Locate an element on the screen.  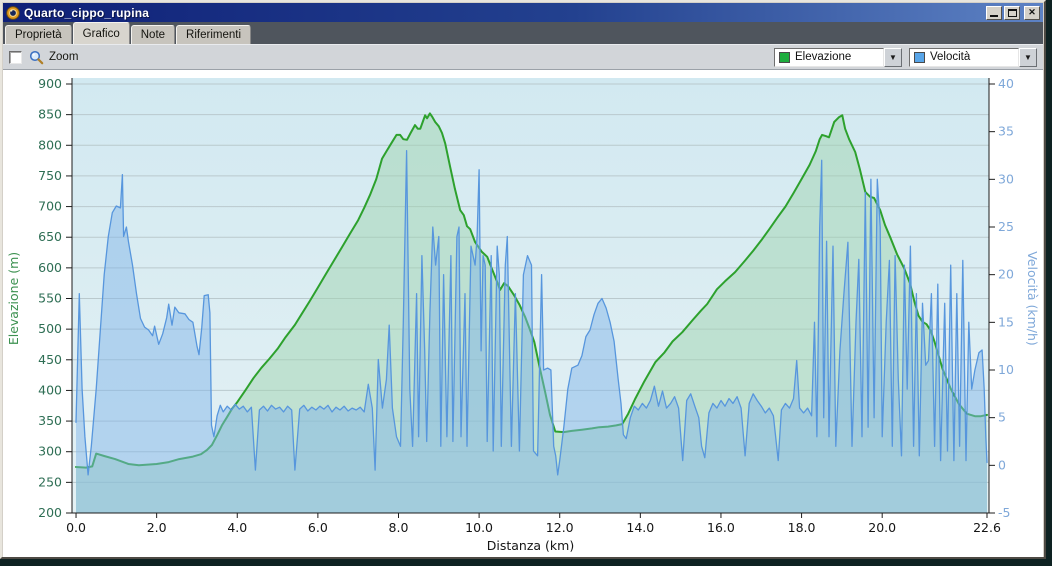
left-tick-label: 850 is located at coordinates (50, 114).